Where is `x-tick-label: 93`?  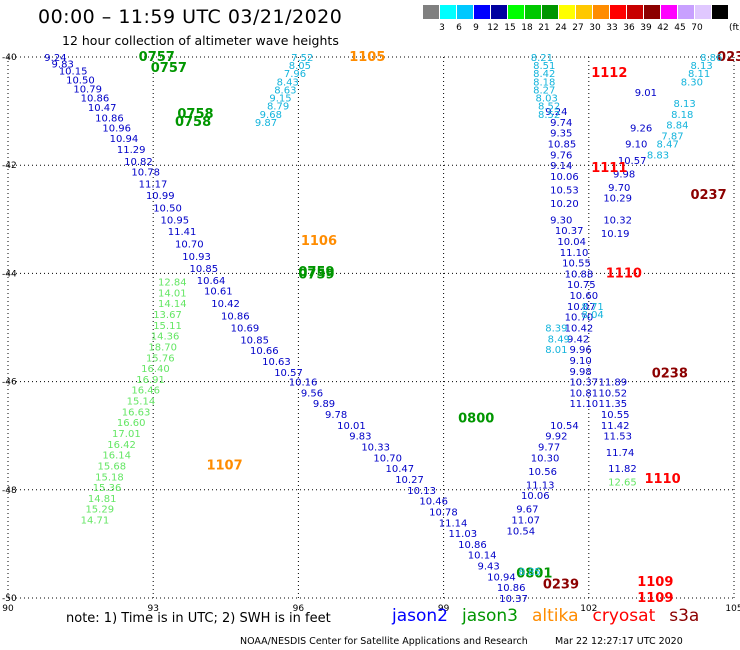
x-tick-label: 93 is located at coordinates (152, 609).